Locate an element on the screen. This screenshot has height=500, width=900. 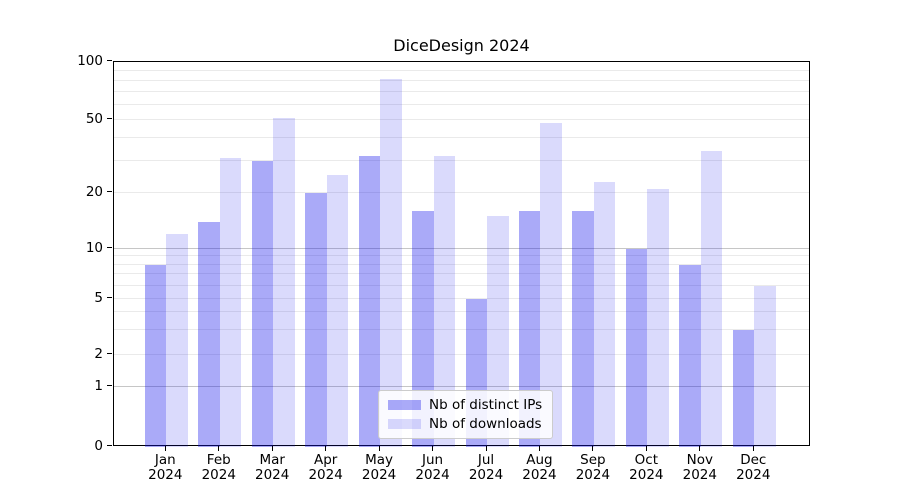
bar-distinct-ips-nov is located at coordinates (690, 355).